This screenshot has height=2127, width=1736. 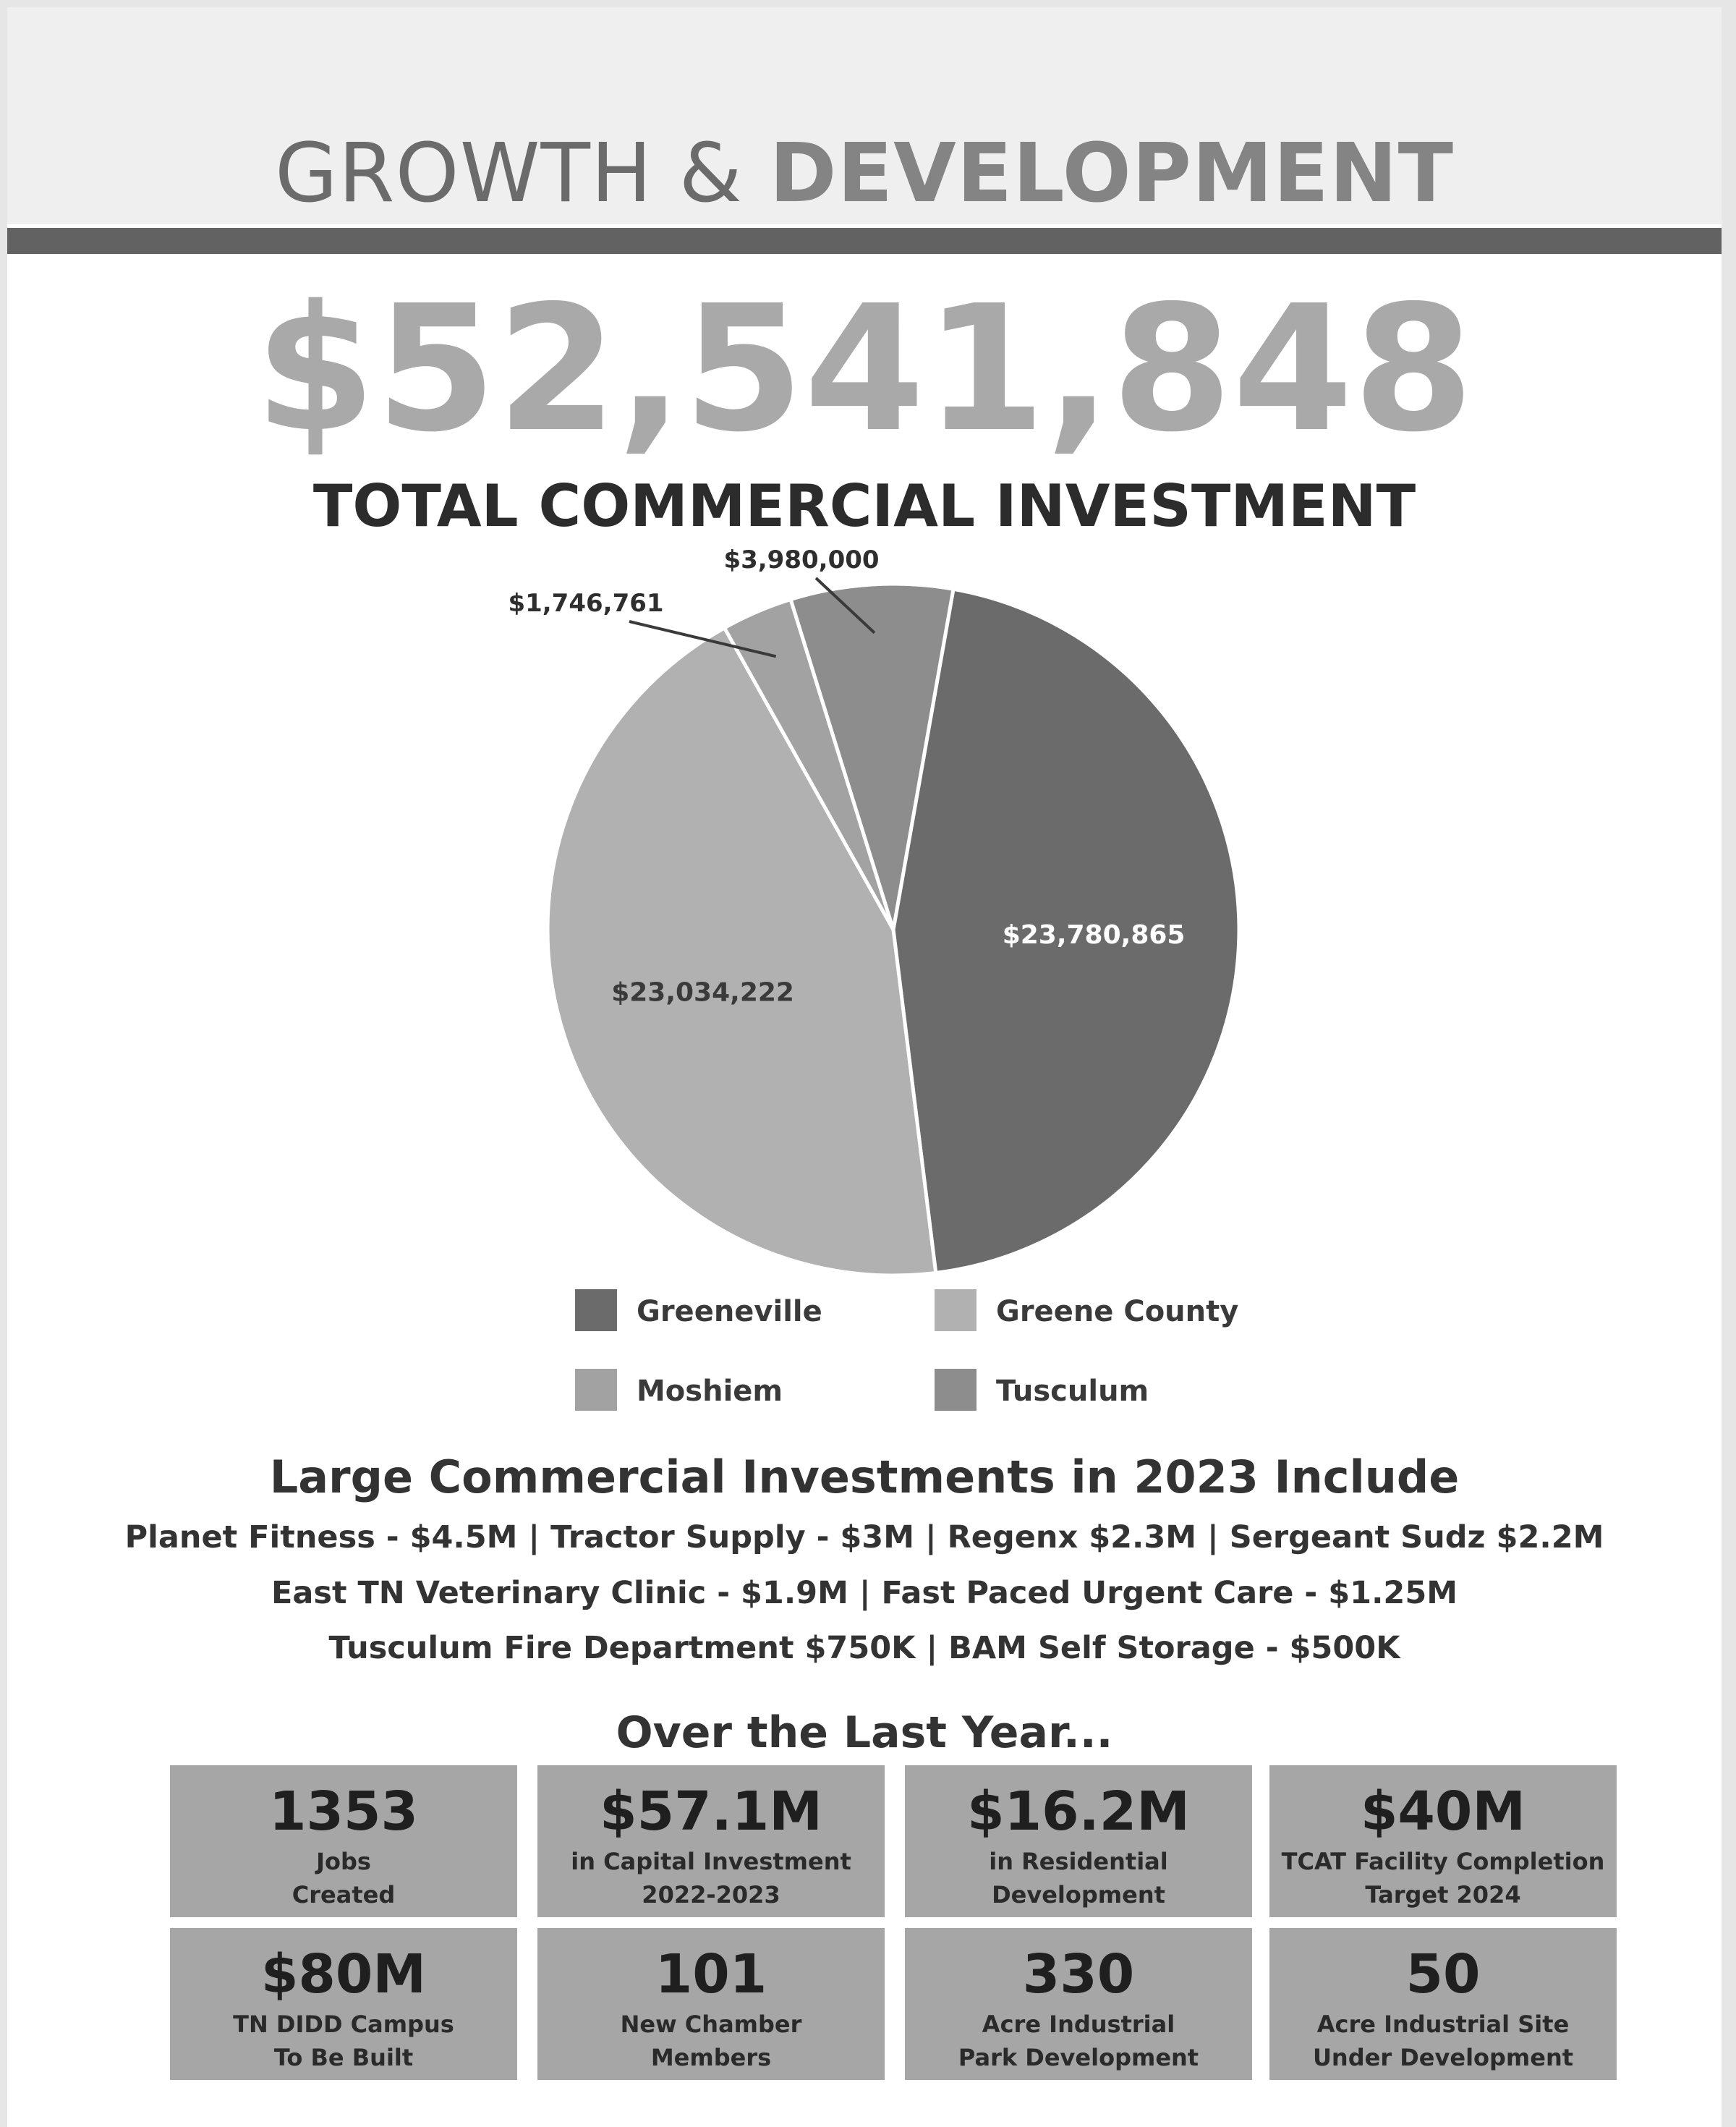 I want to click on legend-swatch-tusculum, so click(x=956, y=1390).